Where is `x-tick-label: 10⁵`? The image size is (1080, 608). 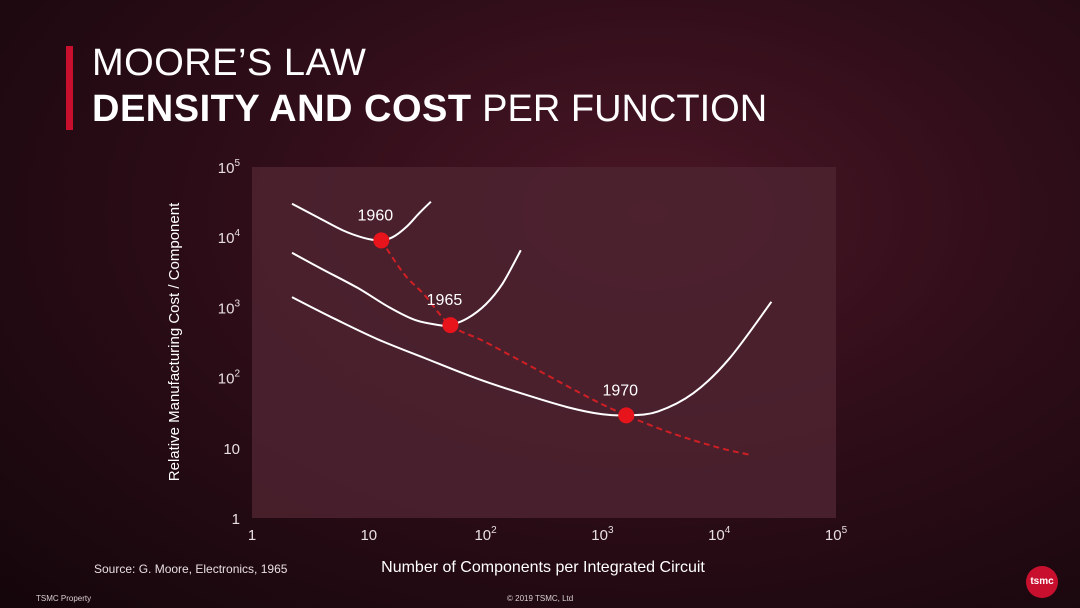 x-tick-label: 10⁵ is located at coordinates (836, 534).